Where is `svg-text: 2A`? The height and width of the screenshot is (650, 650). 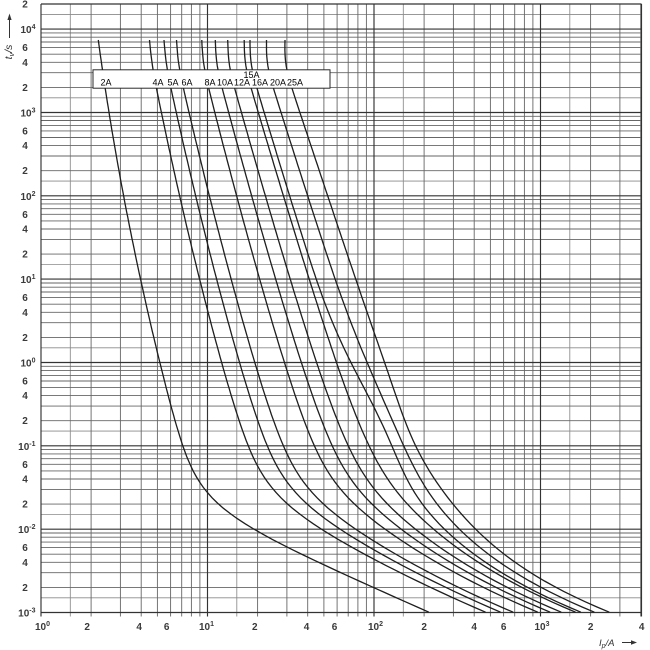 svg-text: 2A is located at coordinates (105, 83).